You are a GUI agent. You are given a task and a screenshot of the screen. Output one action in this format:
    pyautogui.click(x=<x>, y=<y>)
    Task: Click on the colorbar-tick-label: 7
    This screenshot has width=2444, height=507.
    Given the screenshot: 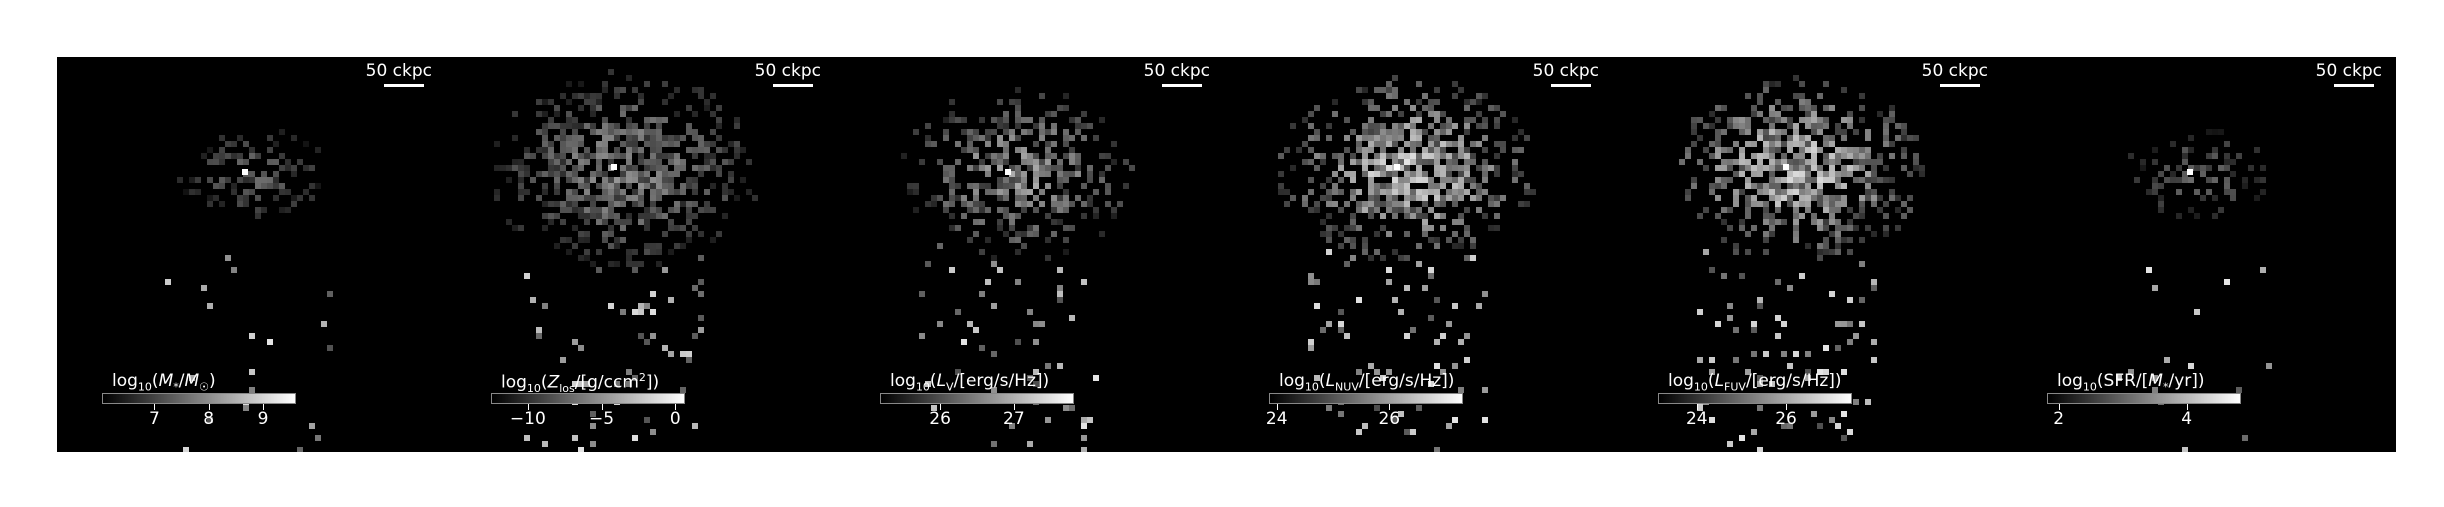 What is the action you would take?
    pyautogui.click(x=154, y=419)
    